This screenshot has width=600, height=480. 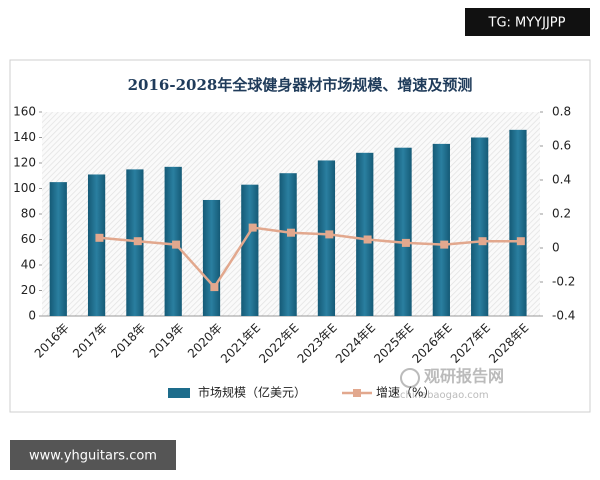 What do you see at coordinates (24, 112) in the screenshot?
I see `y-tick-label: 160` at bounding box center [24, 112].